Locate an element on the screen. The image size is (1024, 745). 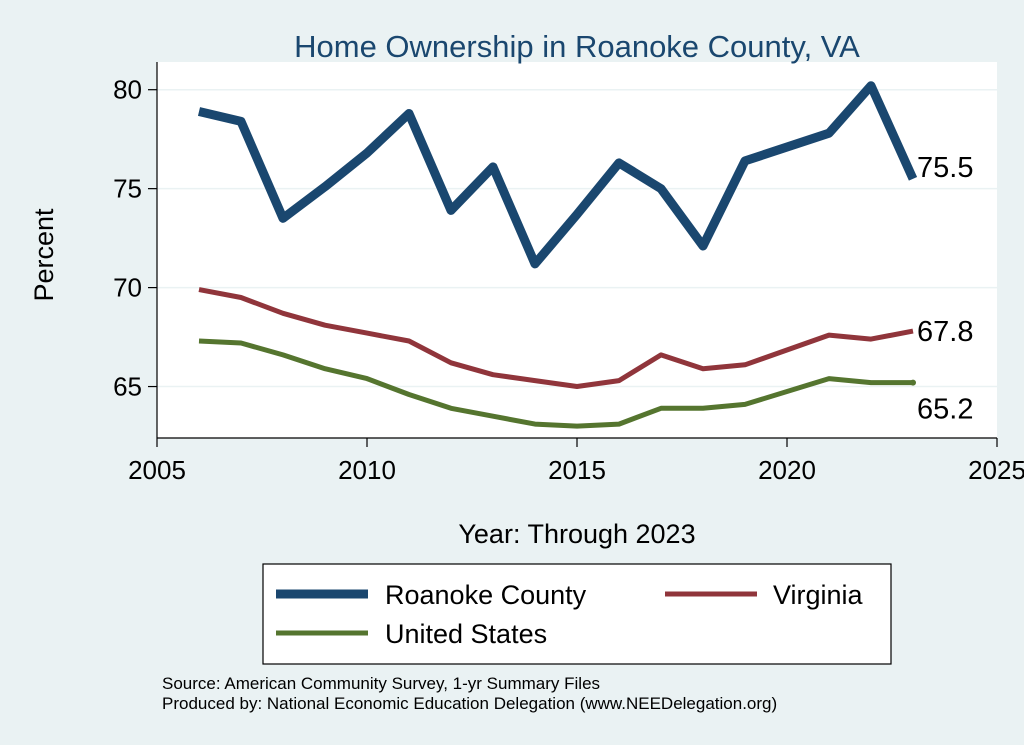
legend: Roanoke County Virginia United States is located at coordinates (577, 614).